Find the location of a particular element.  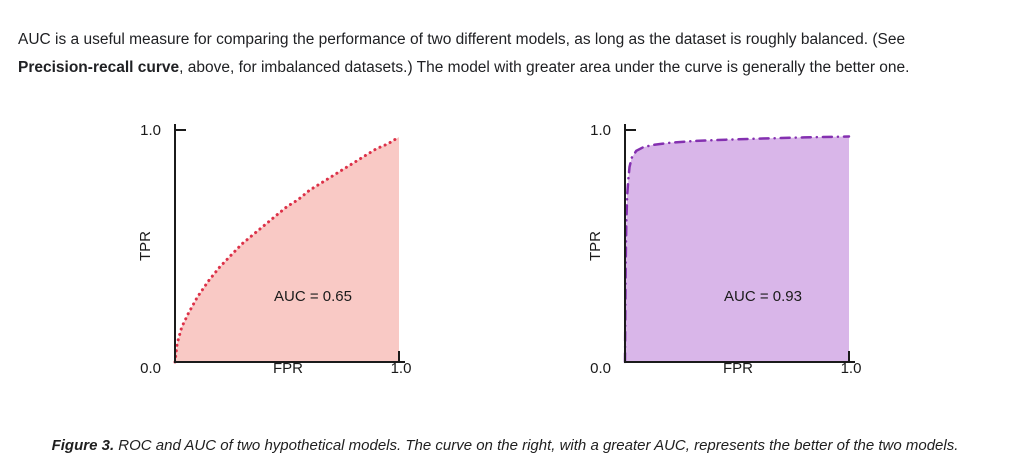

roc-plot-area-left is located at coordinates (289, 244).